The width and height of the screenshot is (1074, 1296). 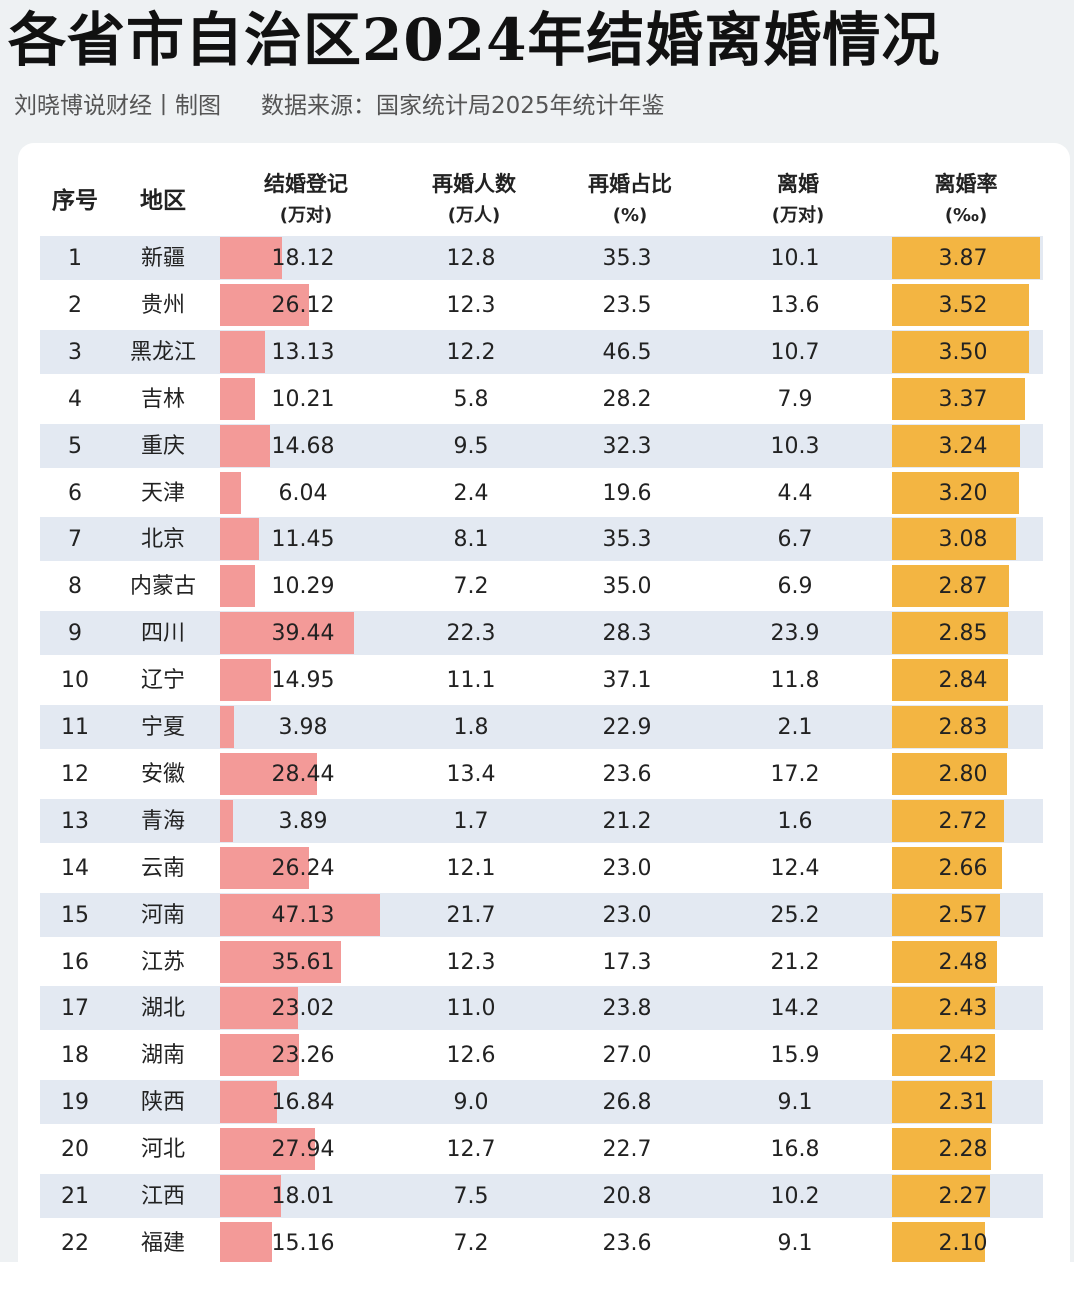 I want to click on divorce-cell: 6.7, so click(x=795, y=540).